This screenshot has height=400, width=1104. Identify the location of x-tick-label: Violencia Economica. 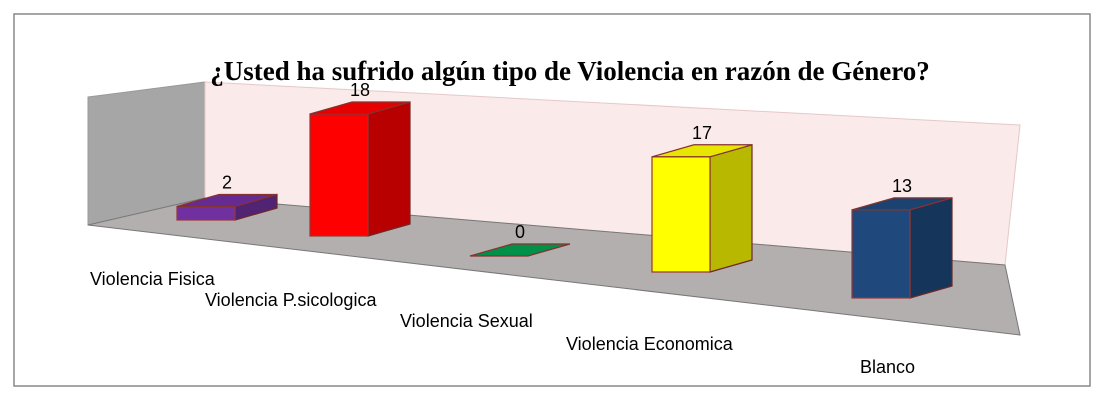
(650, 344).